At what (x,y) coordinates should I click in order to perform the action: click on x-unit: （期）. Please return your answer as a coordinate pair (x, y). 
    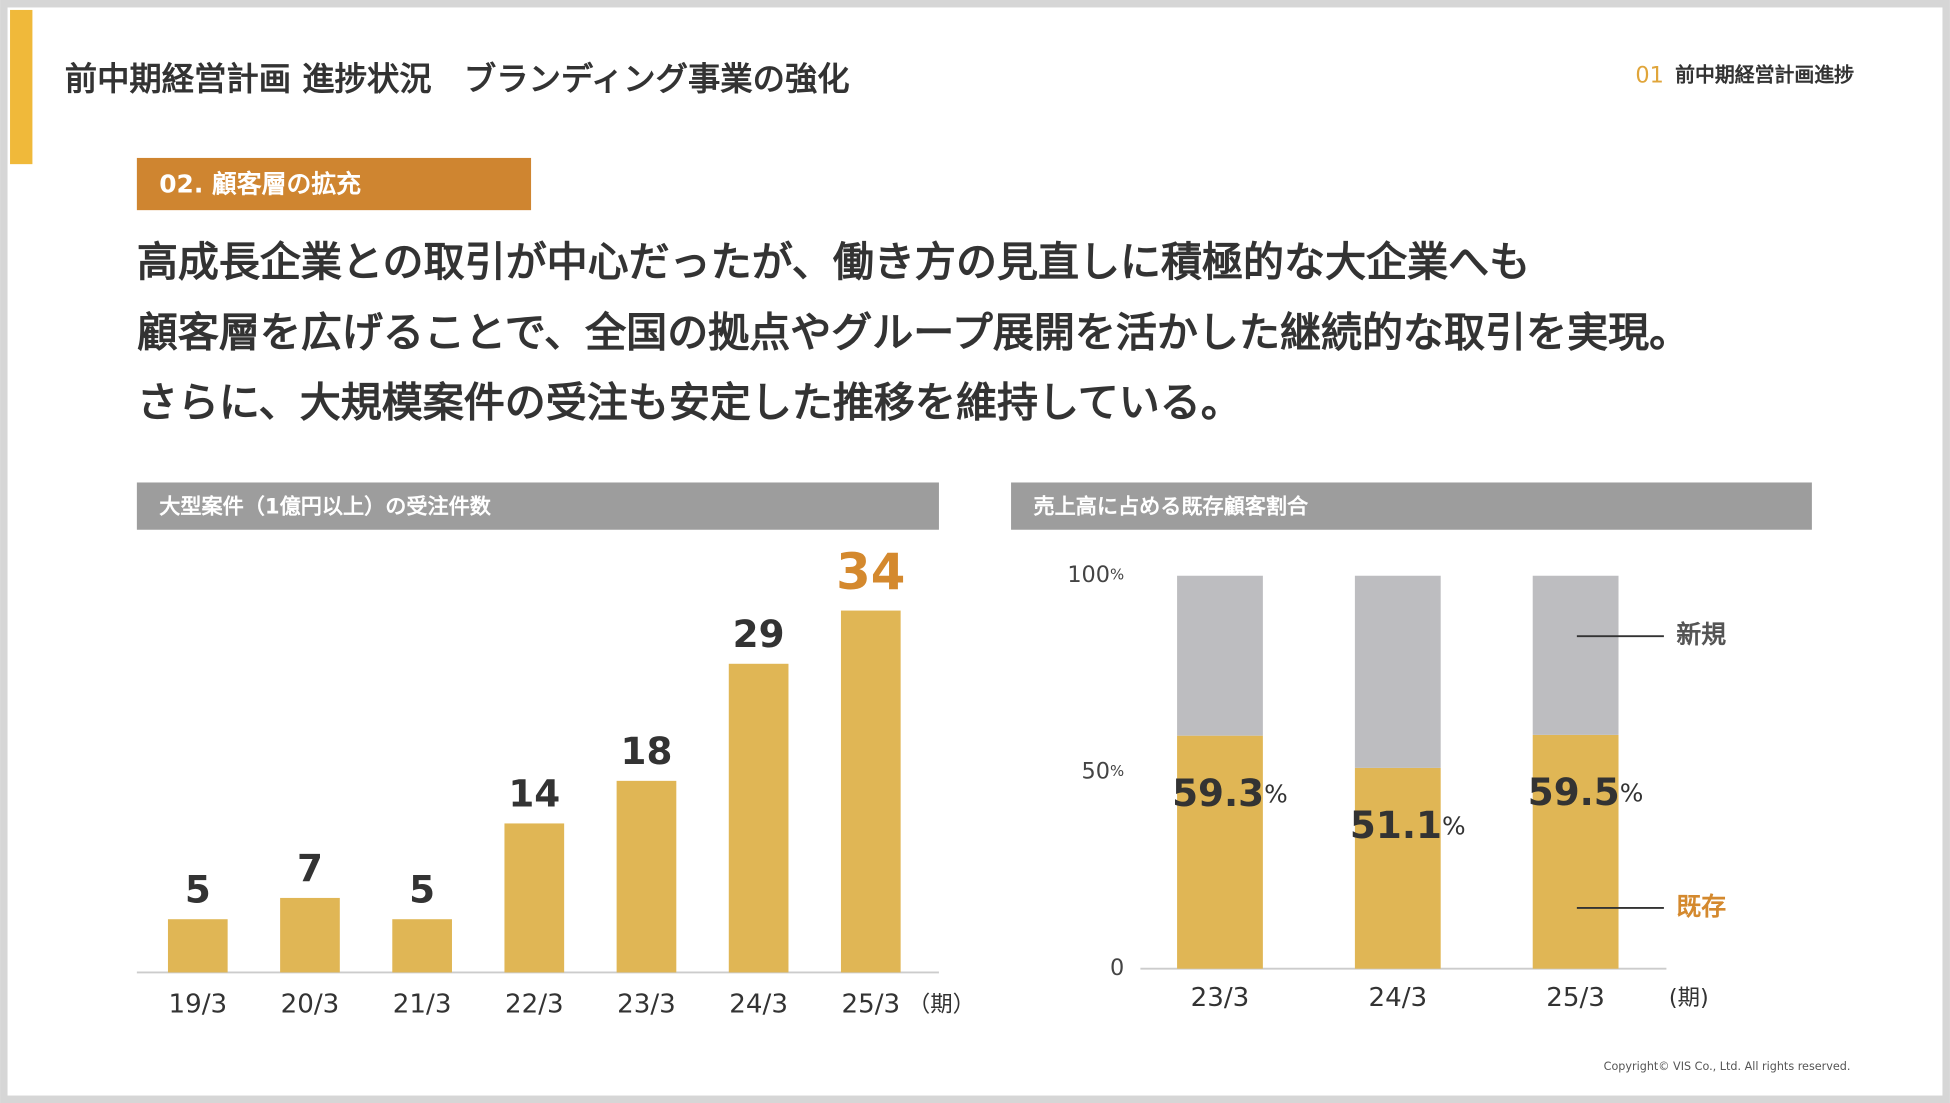
    Looking at the image, I should click on (941, 1004).